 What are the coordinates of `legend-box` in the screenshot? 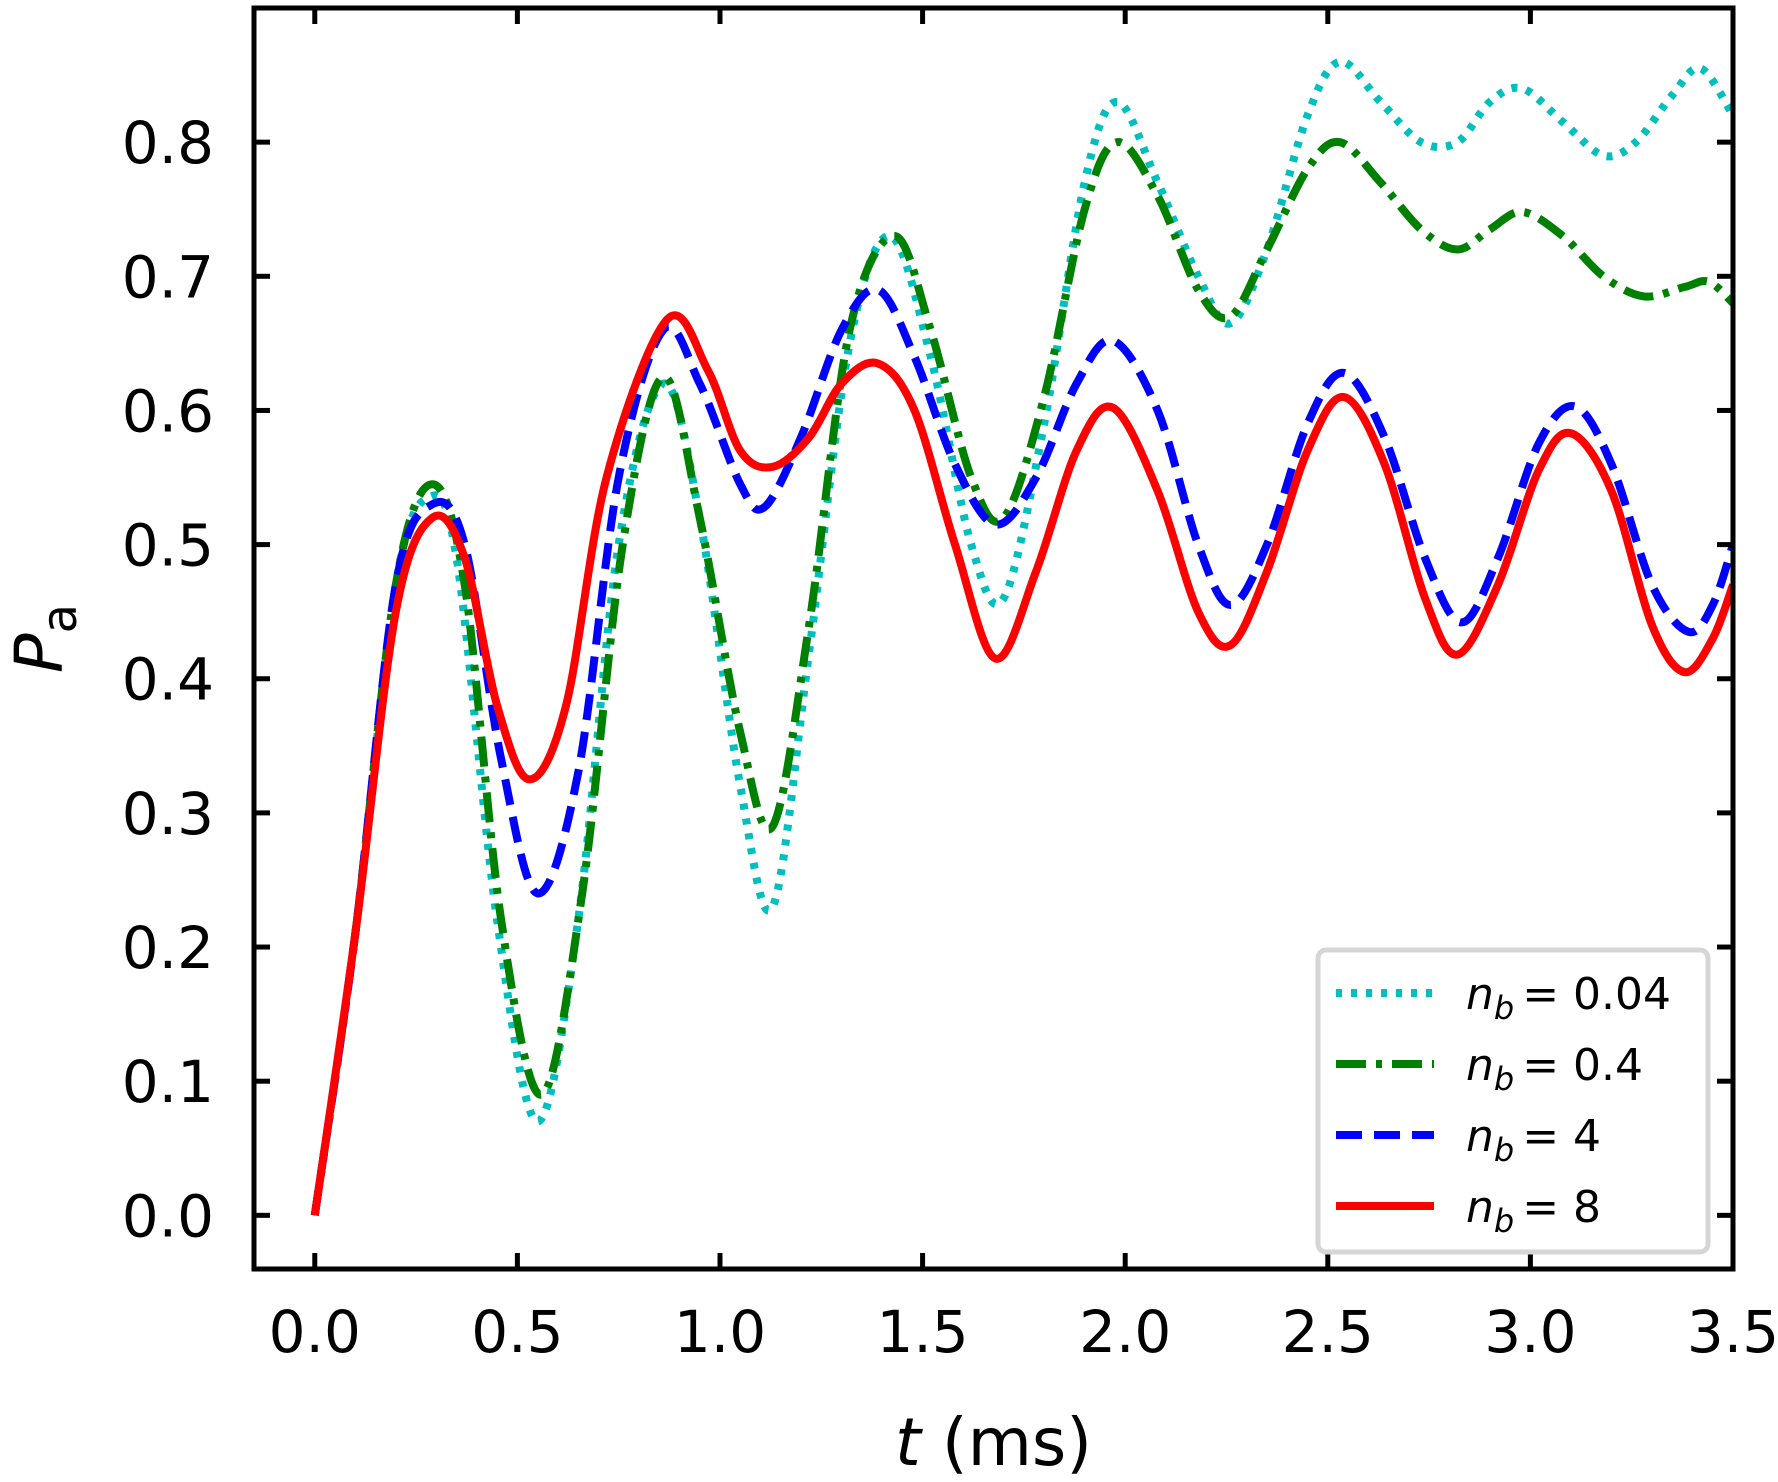 It's located at (1513, 1101).